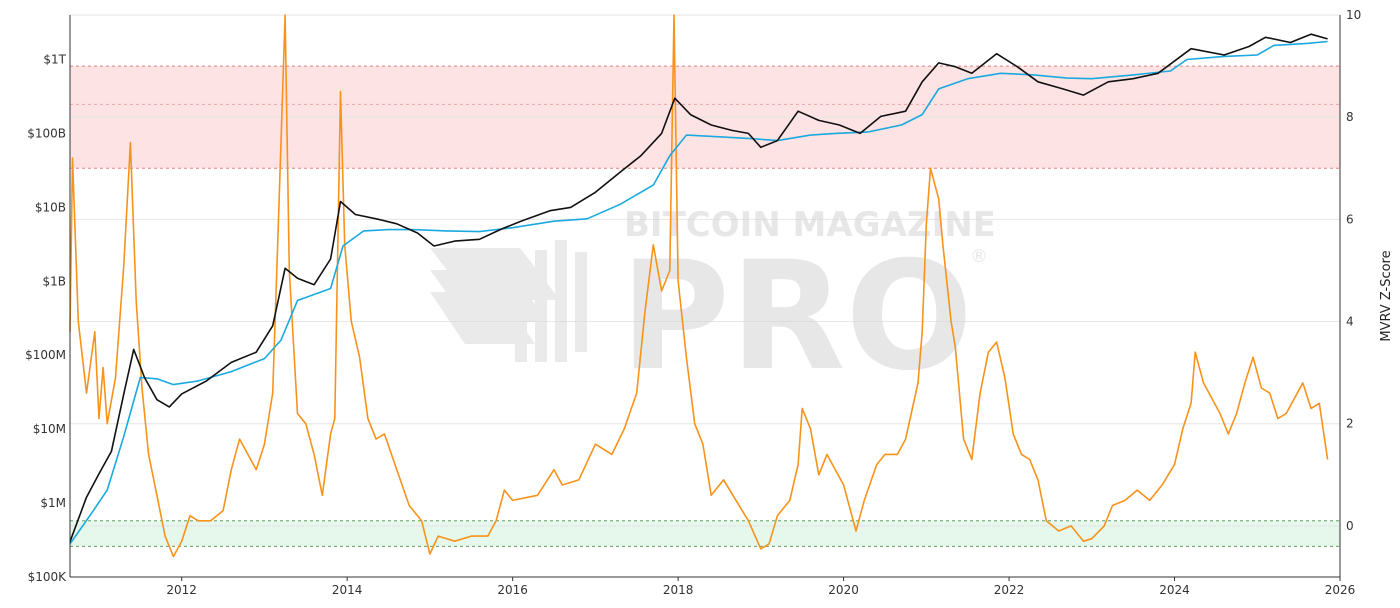  Describe the element at coordinates (760, 587) in the screenshot. I see `x-tick-labels: 2012 2014 2016 2018 2020 2022 2024 2026` at that location.